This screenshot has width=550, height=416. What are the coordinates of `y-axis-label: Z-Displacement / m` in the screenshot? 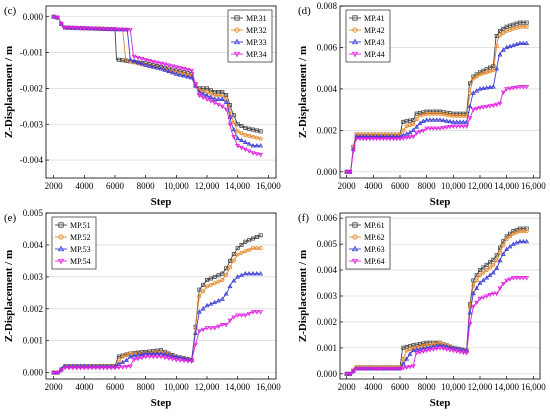 It's located at (303, 92).